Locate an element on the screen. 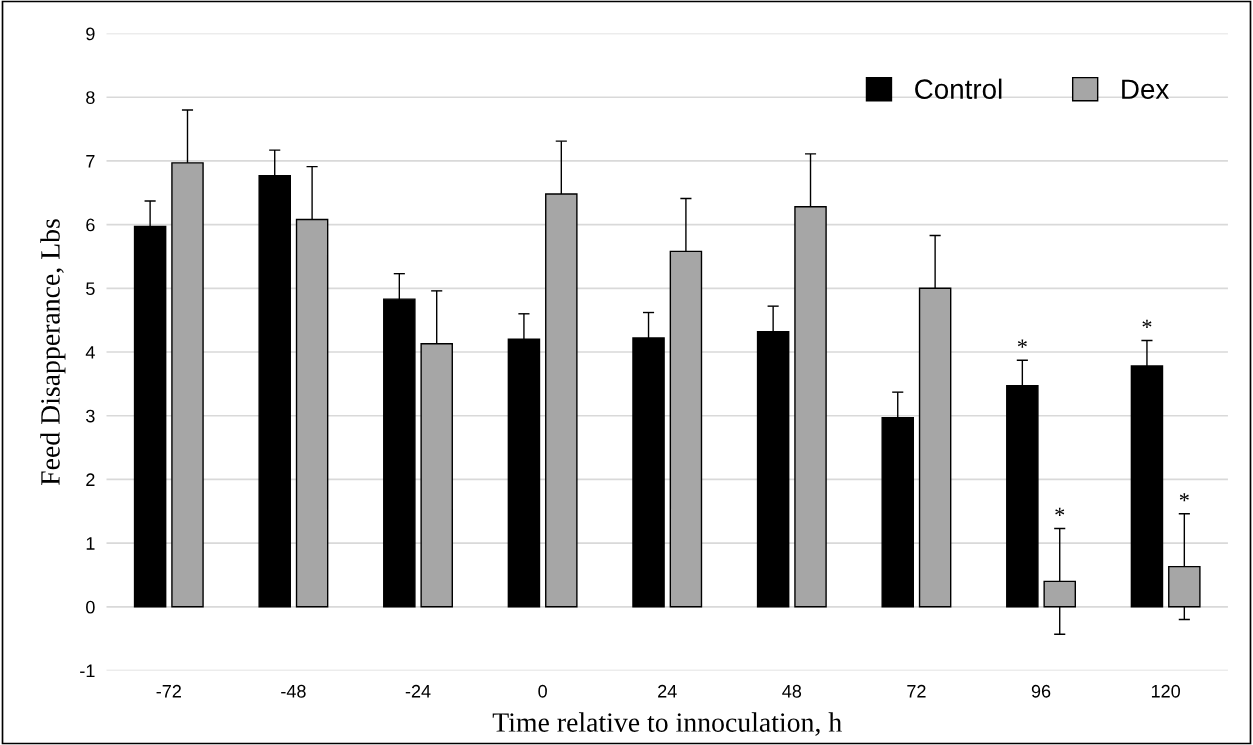  x-tick-label: 0 is located at coordinates (542, 691).